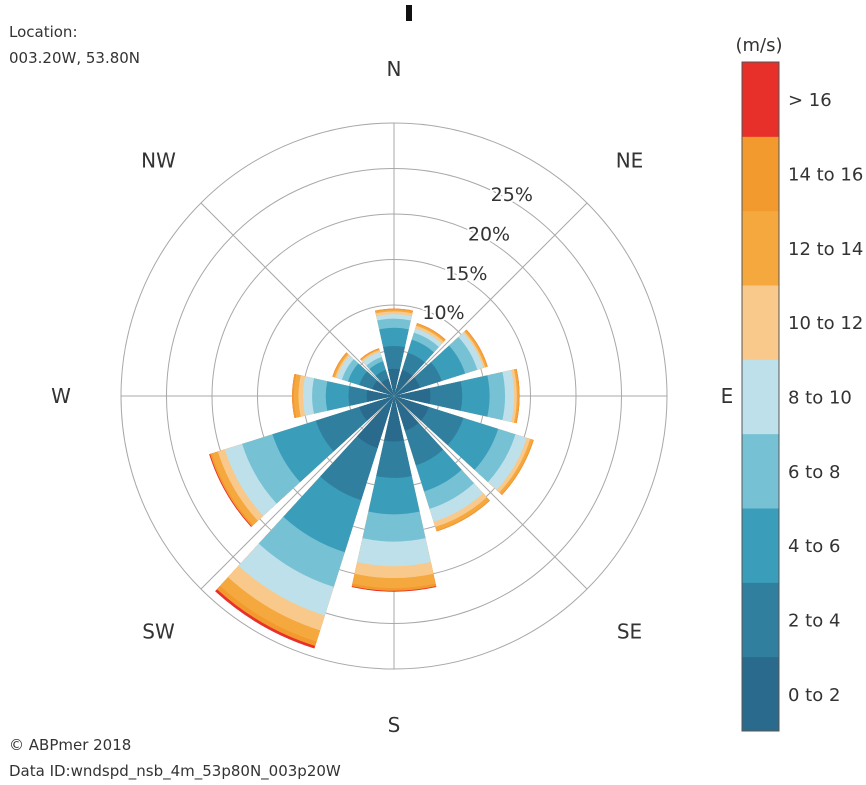 This screenshot has width=866, height=785. I want to click on copyright-text: © ABPmer 2018, so click(70, 745).